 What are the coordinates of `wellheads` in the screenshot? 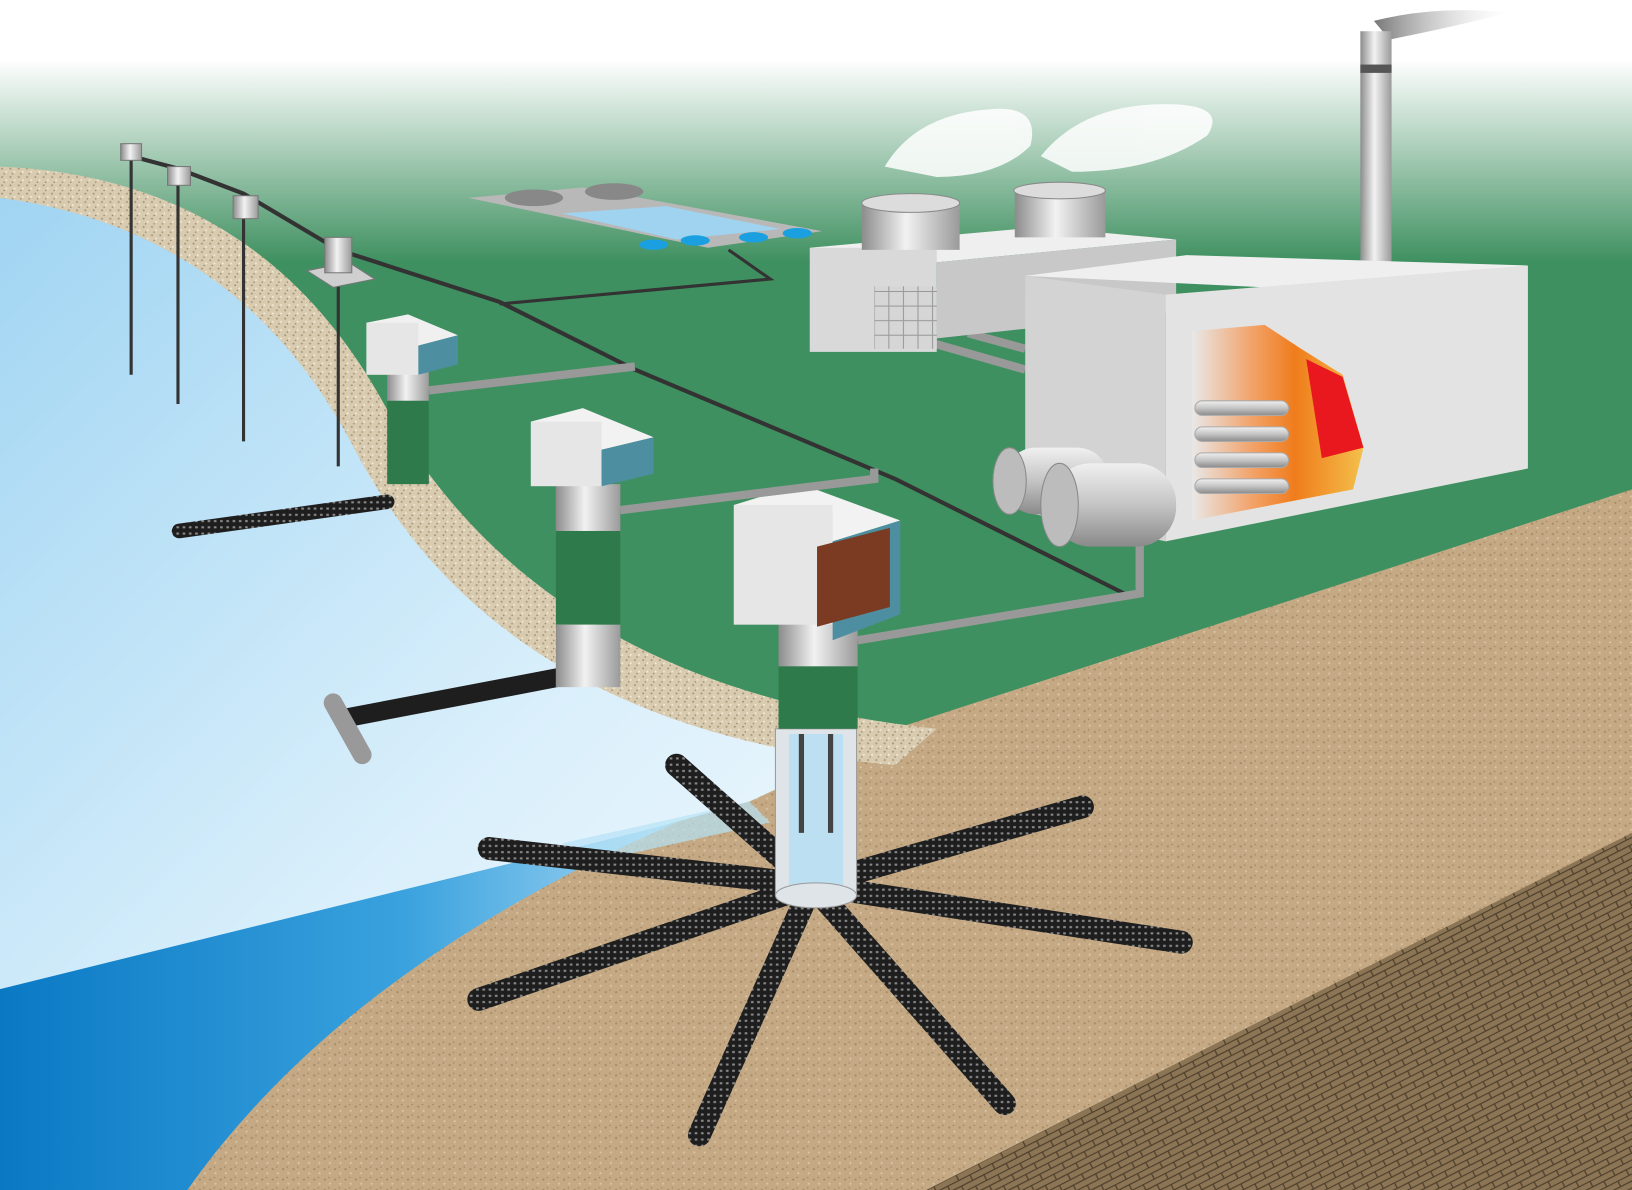 It's located at (248, 215).